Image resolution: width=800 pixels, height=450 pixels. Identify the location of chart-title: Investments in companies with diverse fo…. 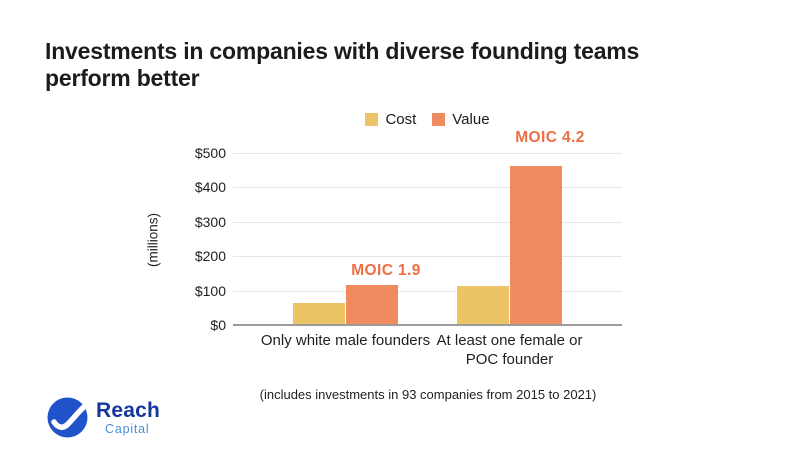
(405, 65).